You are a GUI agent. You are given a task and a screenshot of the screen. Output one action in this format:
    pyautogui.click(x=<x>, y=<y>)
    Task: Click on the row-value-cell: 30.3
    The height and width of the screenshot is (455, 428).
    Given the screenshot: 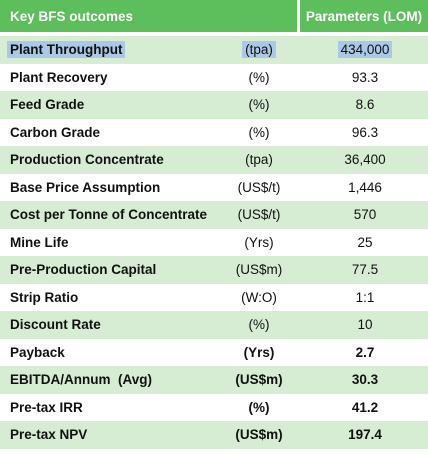 What is the action you would take?
    pyautogui.click(x=365, y=380)
    